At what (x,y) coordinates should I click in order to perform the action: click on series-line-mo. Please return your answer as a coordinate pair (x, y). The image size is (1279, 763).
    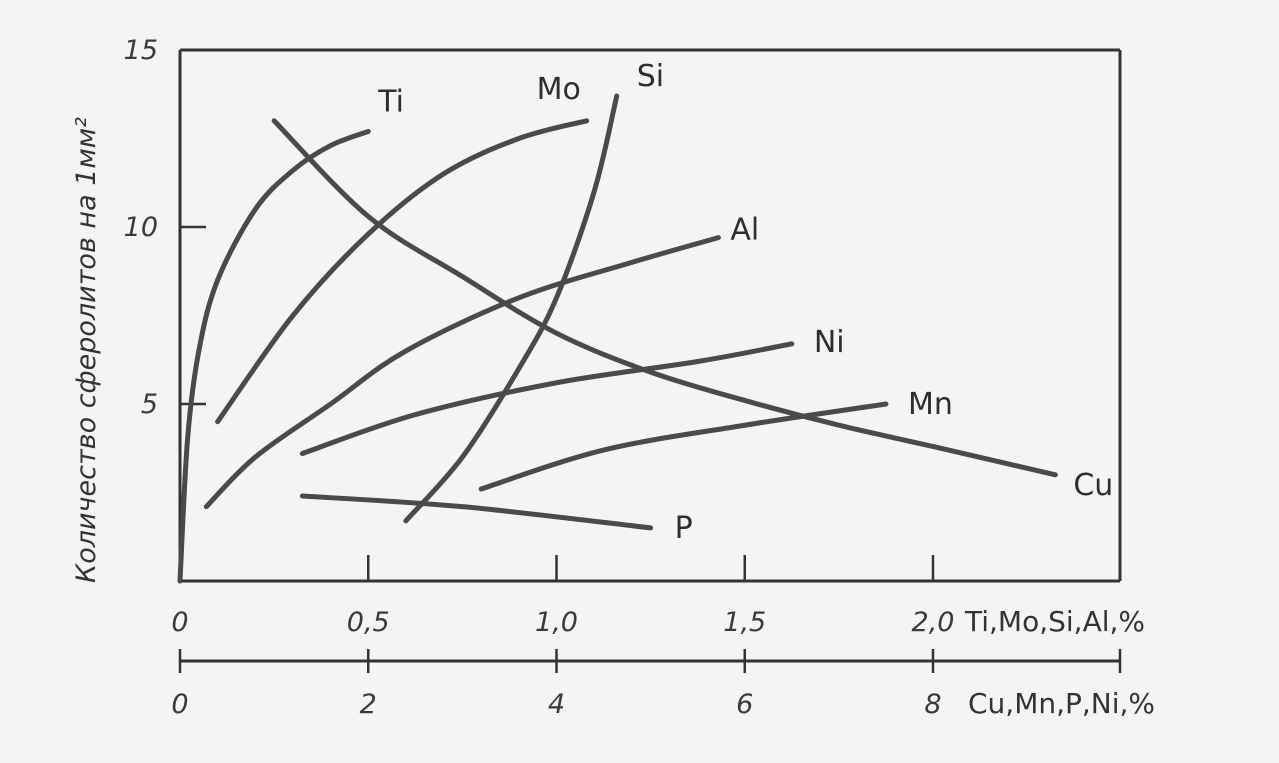
    Looking at the image, I should click on (402, 271).